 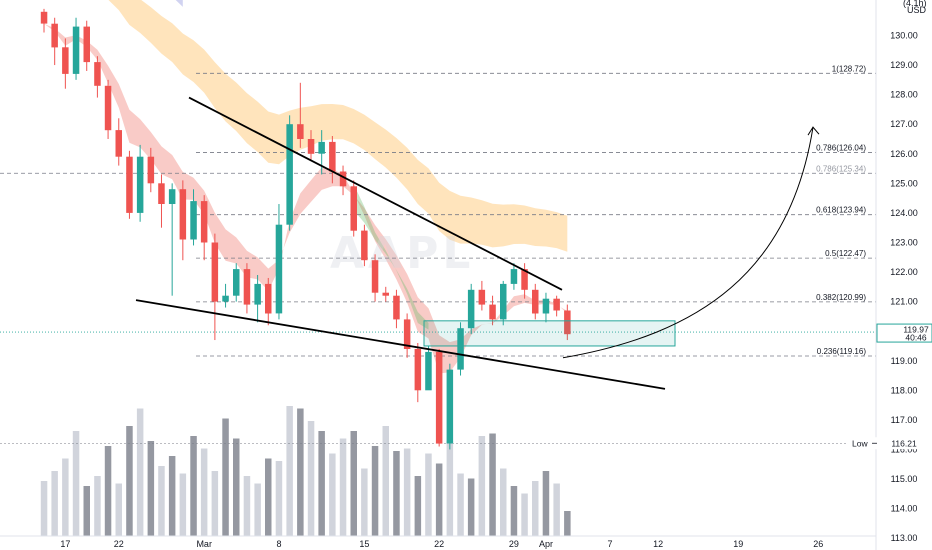 What do you see at coordinates (549, 333) in the screenshot?
I see `support-zone` at bounding box center [549, 333].